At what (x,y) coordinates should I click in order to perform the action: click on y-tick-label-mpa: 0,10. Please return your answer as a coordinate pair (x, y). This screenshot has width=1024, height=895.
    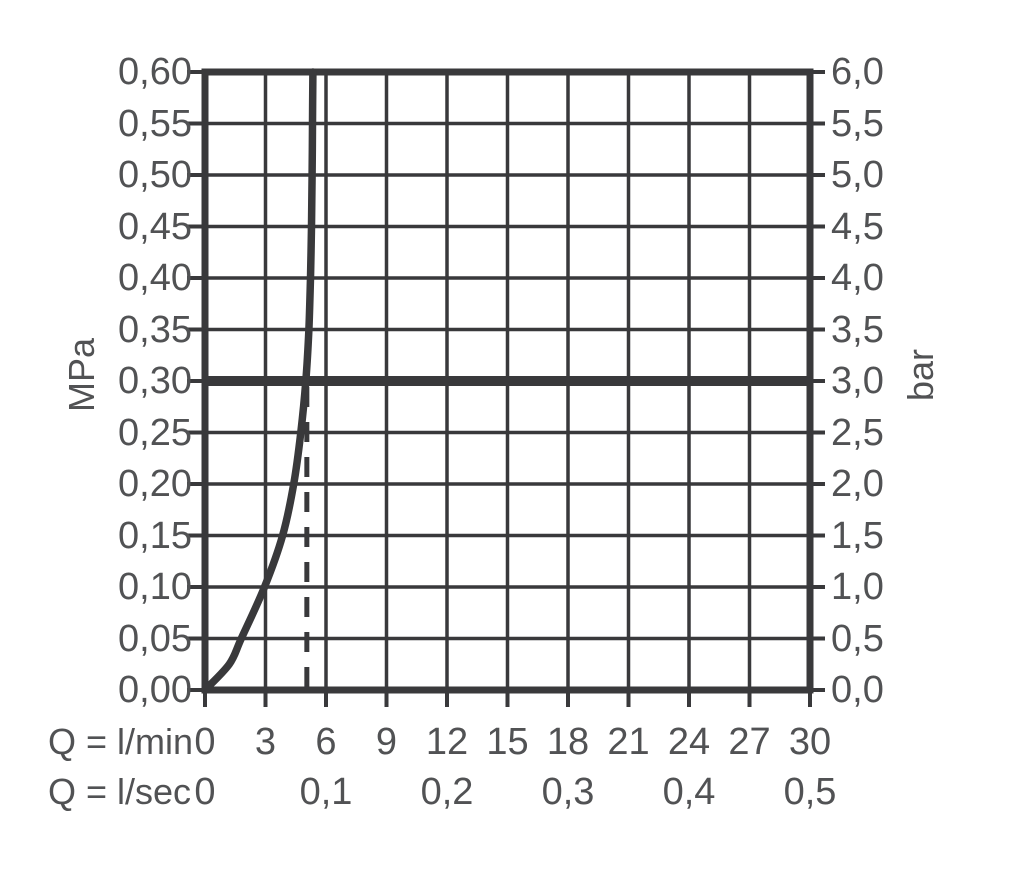
    Looking at the image, I should click on (155, 587).